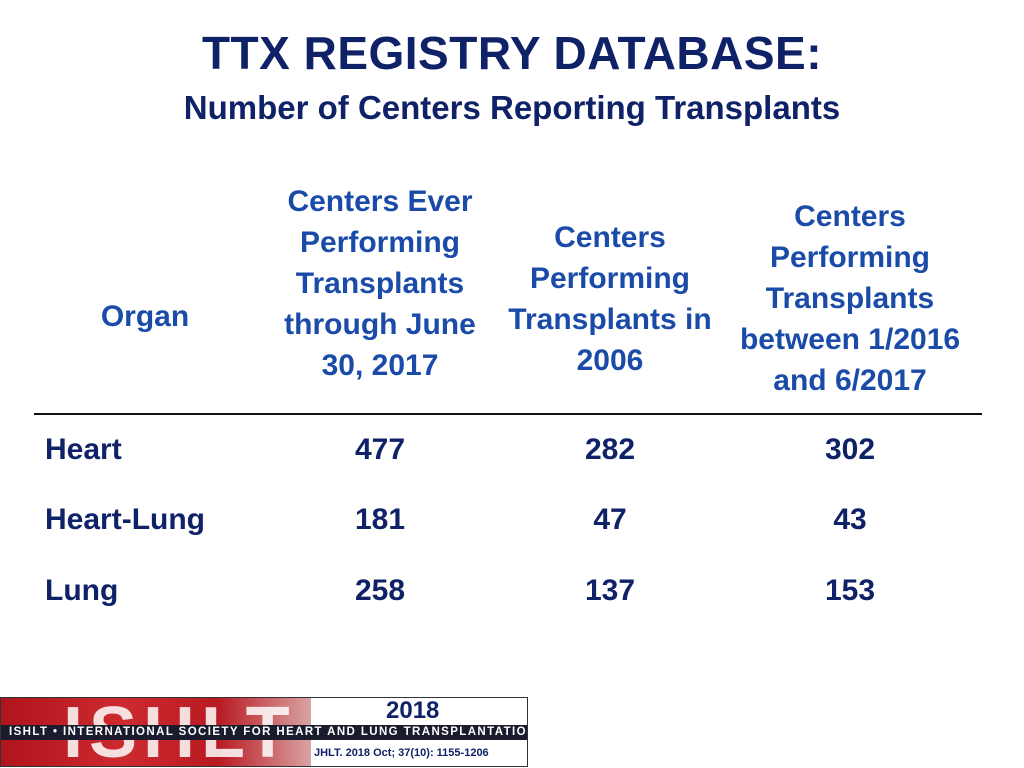  I want to click on row-centers-ever: 477, so click(380, 449).